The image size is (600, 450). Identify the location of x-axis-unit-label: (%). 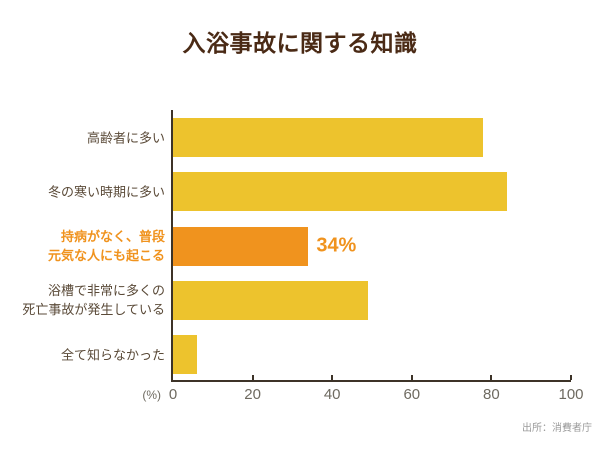
(151, 395).